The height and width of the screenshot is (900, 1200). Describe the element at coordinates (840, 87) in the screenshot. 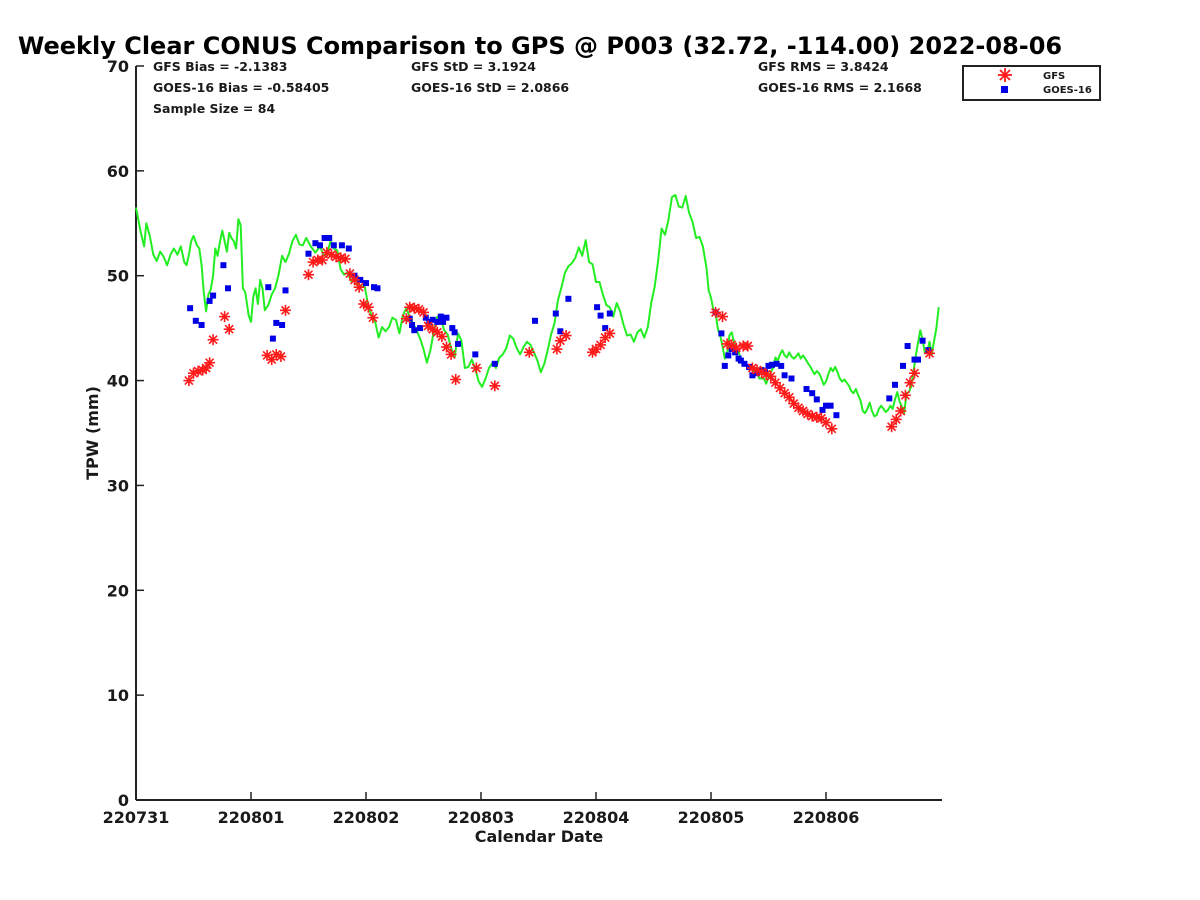

I see `goes-rms-text: GOES-16 RMS = 2.1668` at that location.